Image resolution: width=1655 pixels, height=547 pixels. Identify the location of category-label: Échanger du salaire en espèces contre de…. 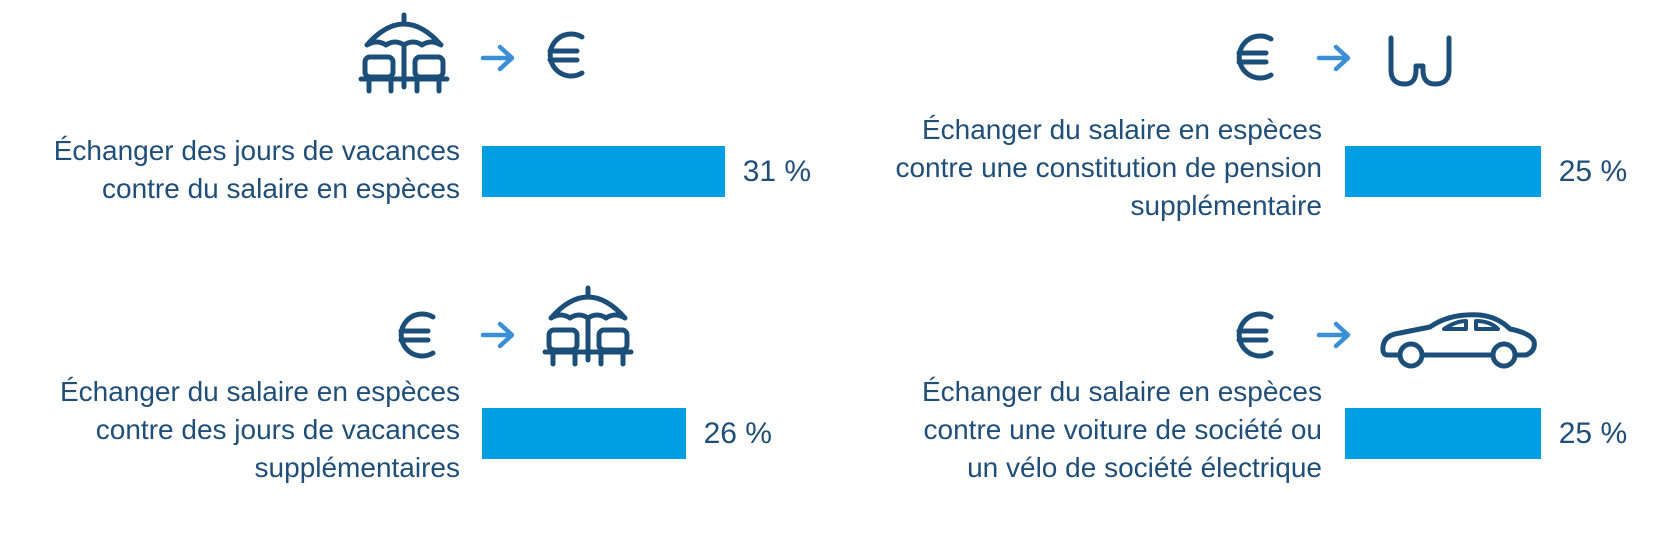
(259, 429).